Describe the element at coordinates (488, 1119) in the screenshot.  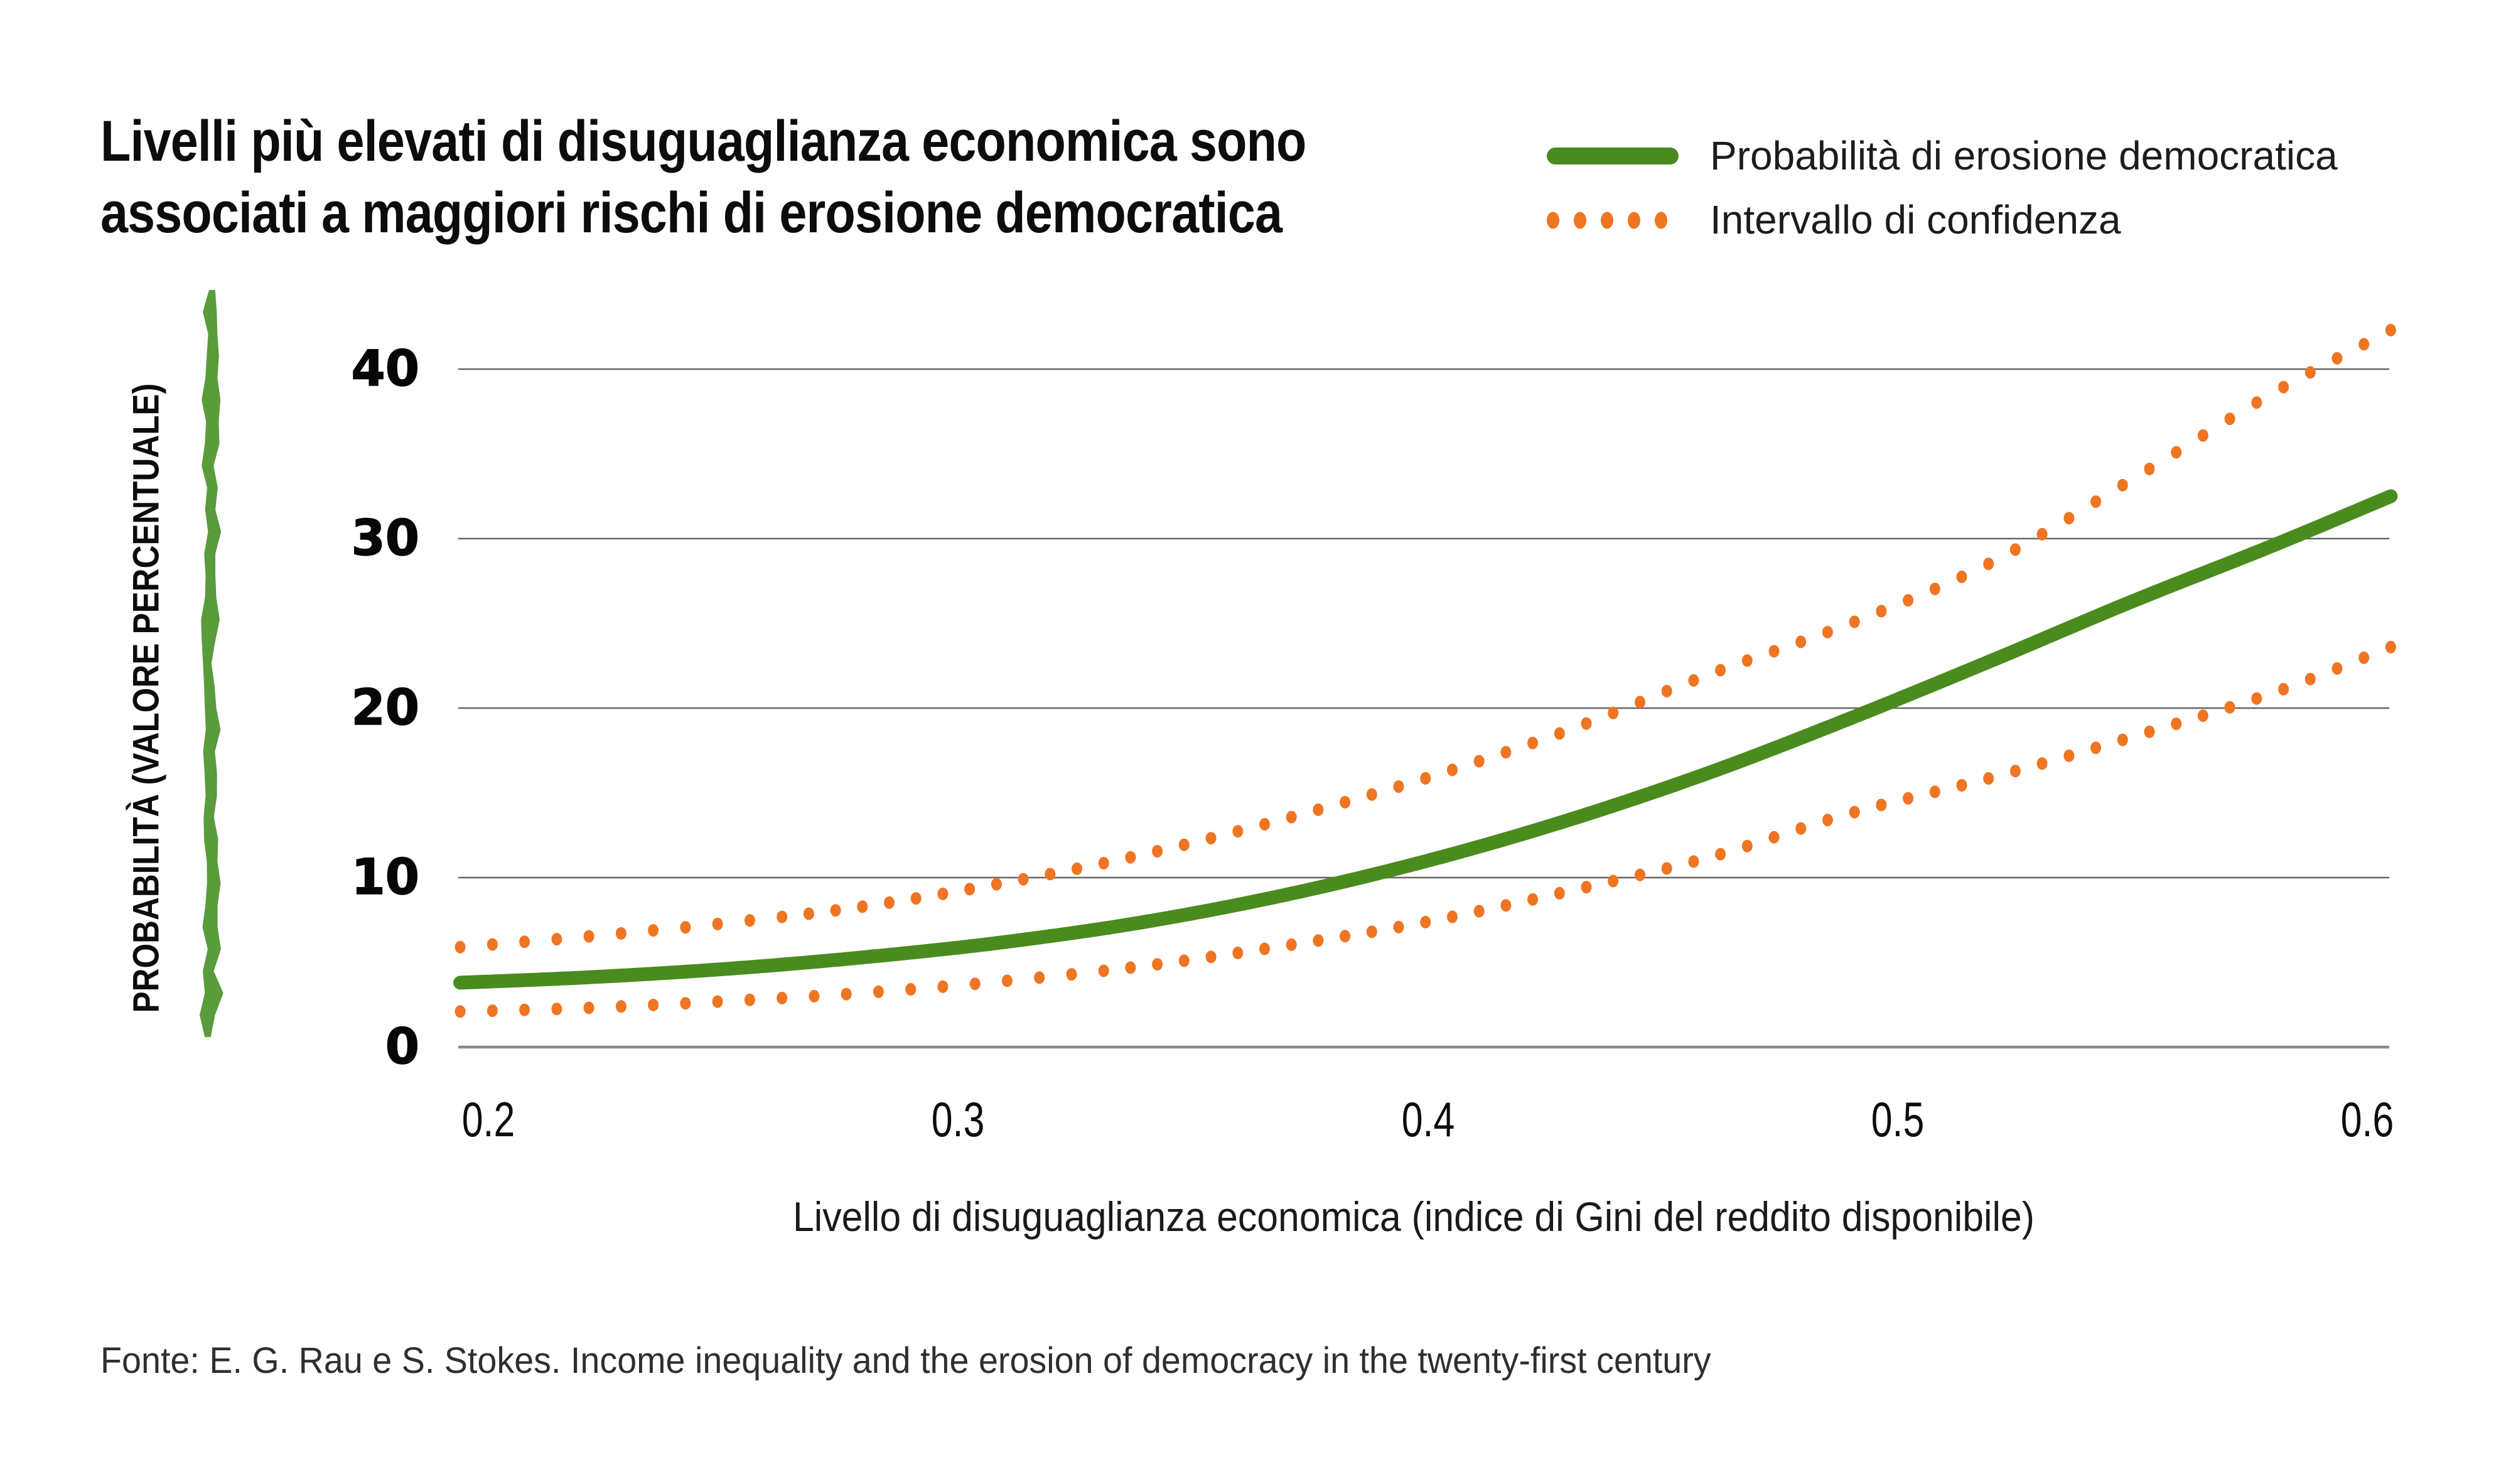
I see `x-tick-0.2: 0.2` at that location.